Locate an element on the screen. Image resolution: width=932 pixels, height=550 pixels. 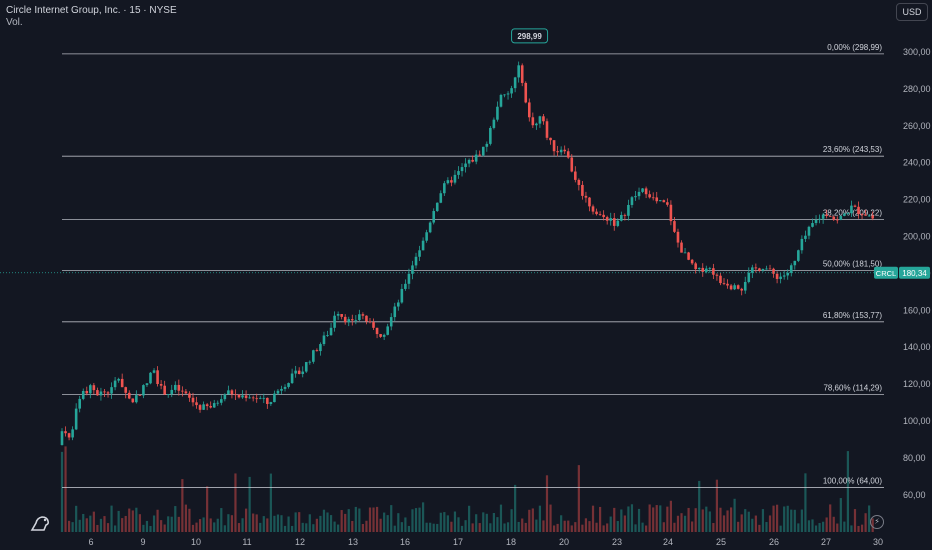
volume-label: Vol. is located at coordinates (14, 22).